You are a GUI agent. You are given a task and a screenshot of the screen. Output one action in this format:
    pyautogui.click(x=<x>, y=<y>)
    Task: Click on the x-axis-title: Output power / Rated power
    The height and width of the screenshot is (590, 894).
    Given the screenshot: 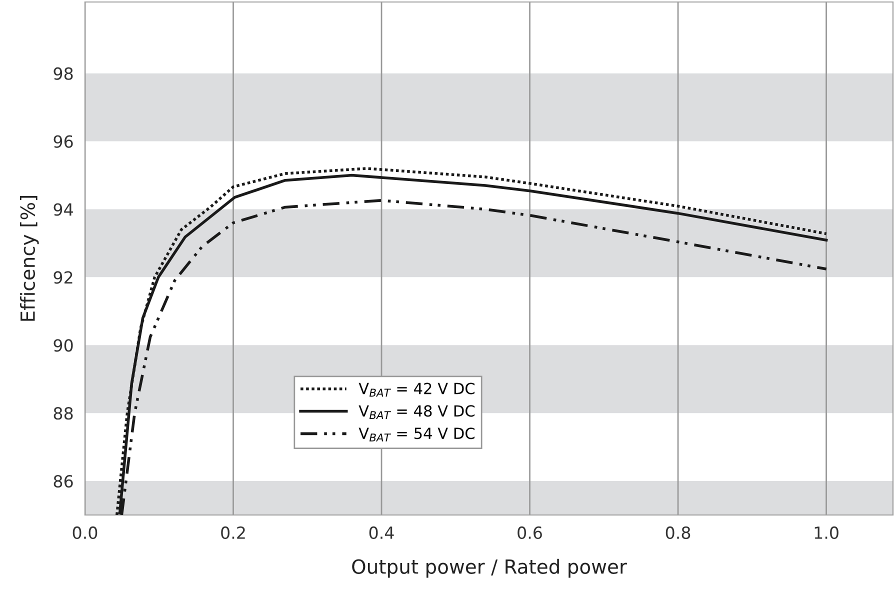 What is the action you would take?
    pyautogui.click(x=489, y=568)
    